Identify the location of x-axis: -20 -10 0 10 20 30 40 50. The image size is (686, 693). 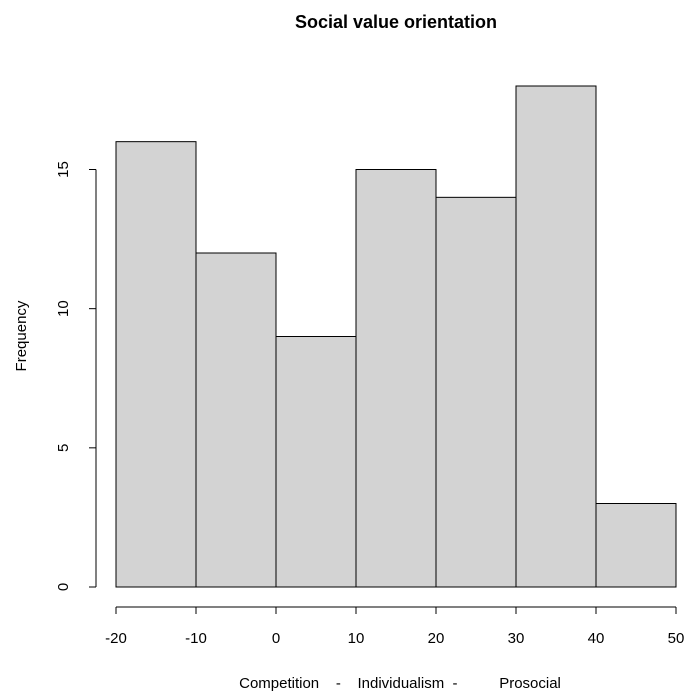
(395, 626).